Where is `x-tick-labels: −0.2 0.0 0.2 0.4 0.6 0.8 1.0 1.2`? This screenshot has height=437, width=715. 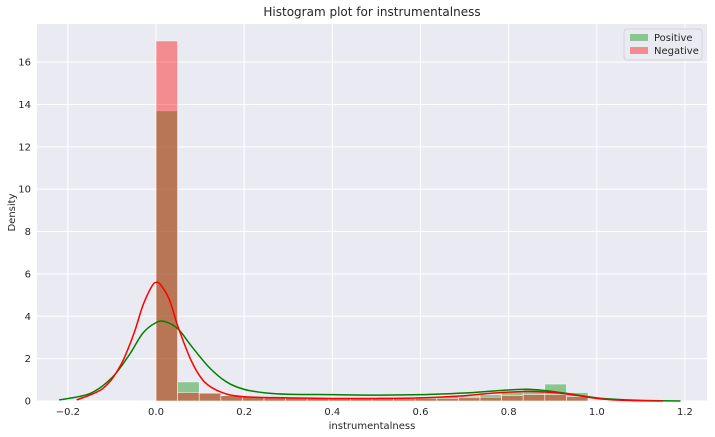 x-tick-labels: −0.2 0.0 0.2 0.4 0.6 0.8 1.0 1.2 is located at coordinates (374, 412).